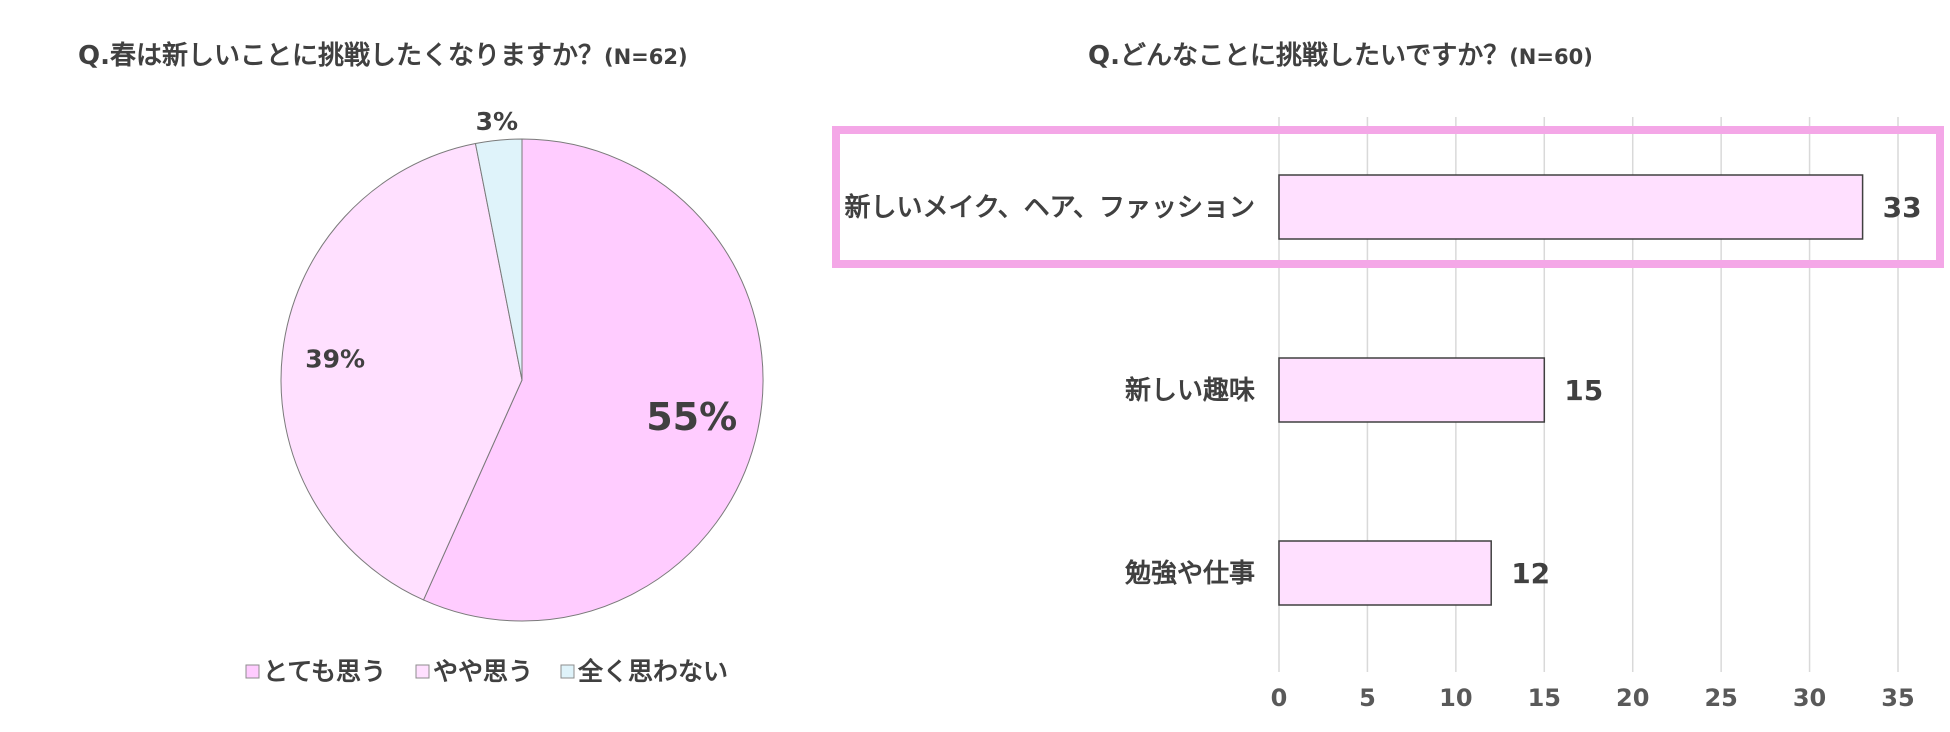  What do you see at coordinates (1583, 390) in the screenshot?
I see `bar-value-label: 15` at bounding box center [1583, 390].